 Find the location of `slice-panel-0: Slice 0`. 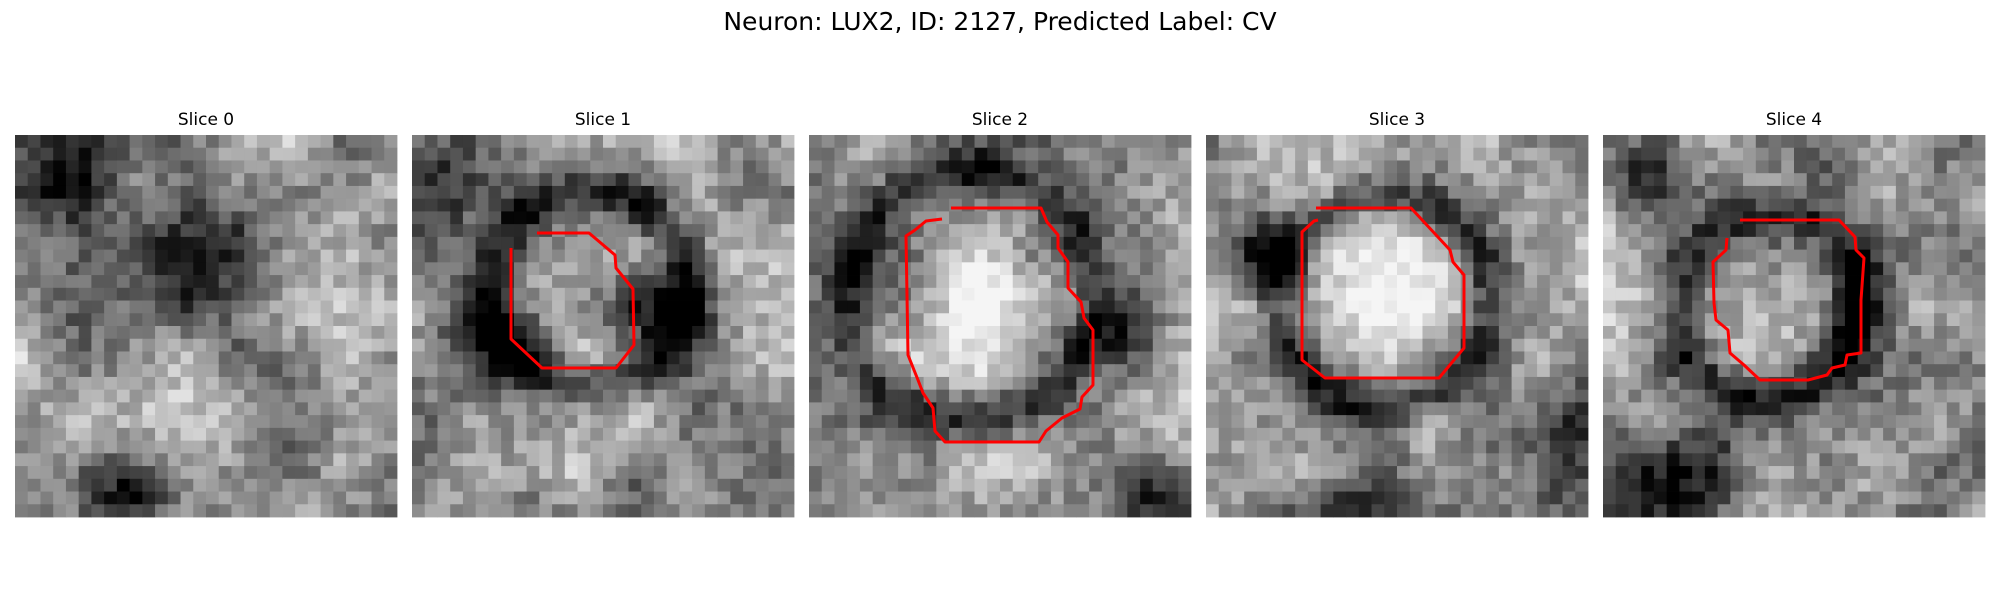

slice-panel-0: Slice 0 is located at coordinates (206, 314).